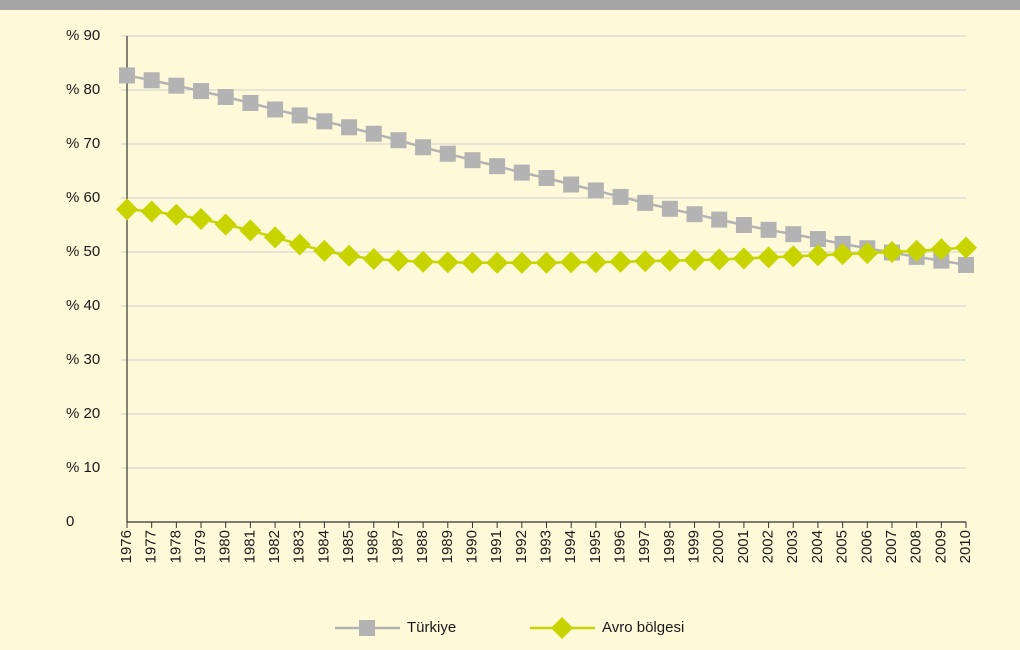 This screenshot has height=650, width=1020. Describe the element at coordinates (643, 627) in the screenshot. I see `legend-label: Avro bölgesi` at that location.